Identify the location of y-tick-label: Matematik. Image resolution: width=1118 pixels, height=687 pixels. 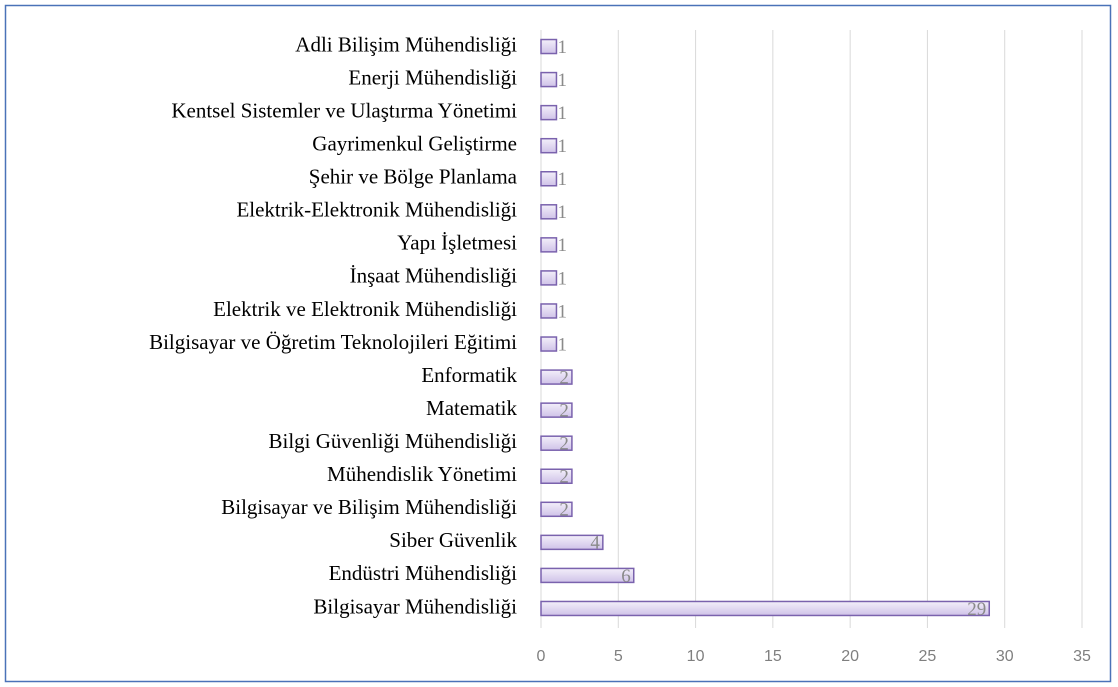
(471, 408).